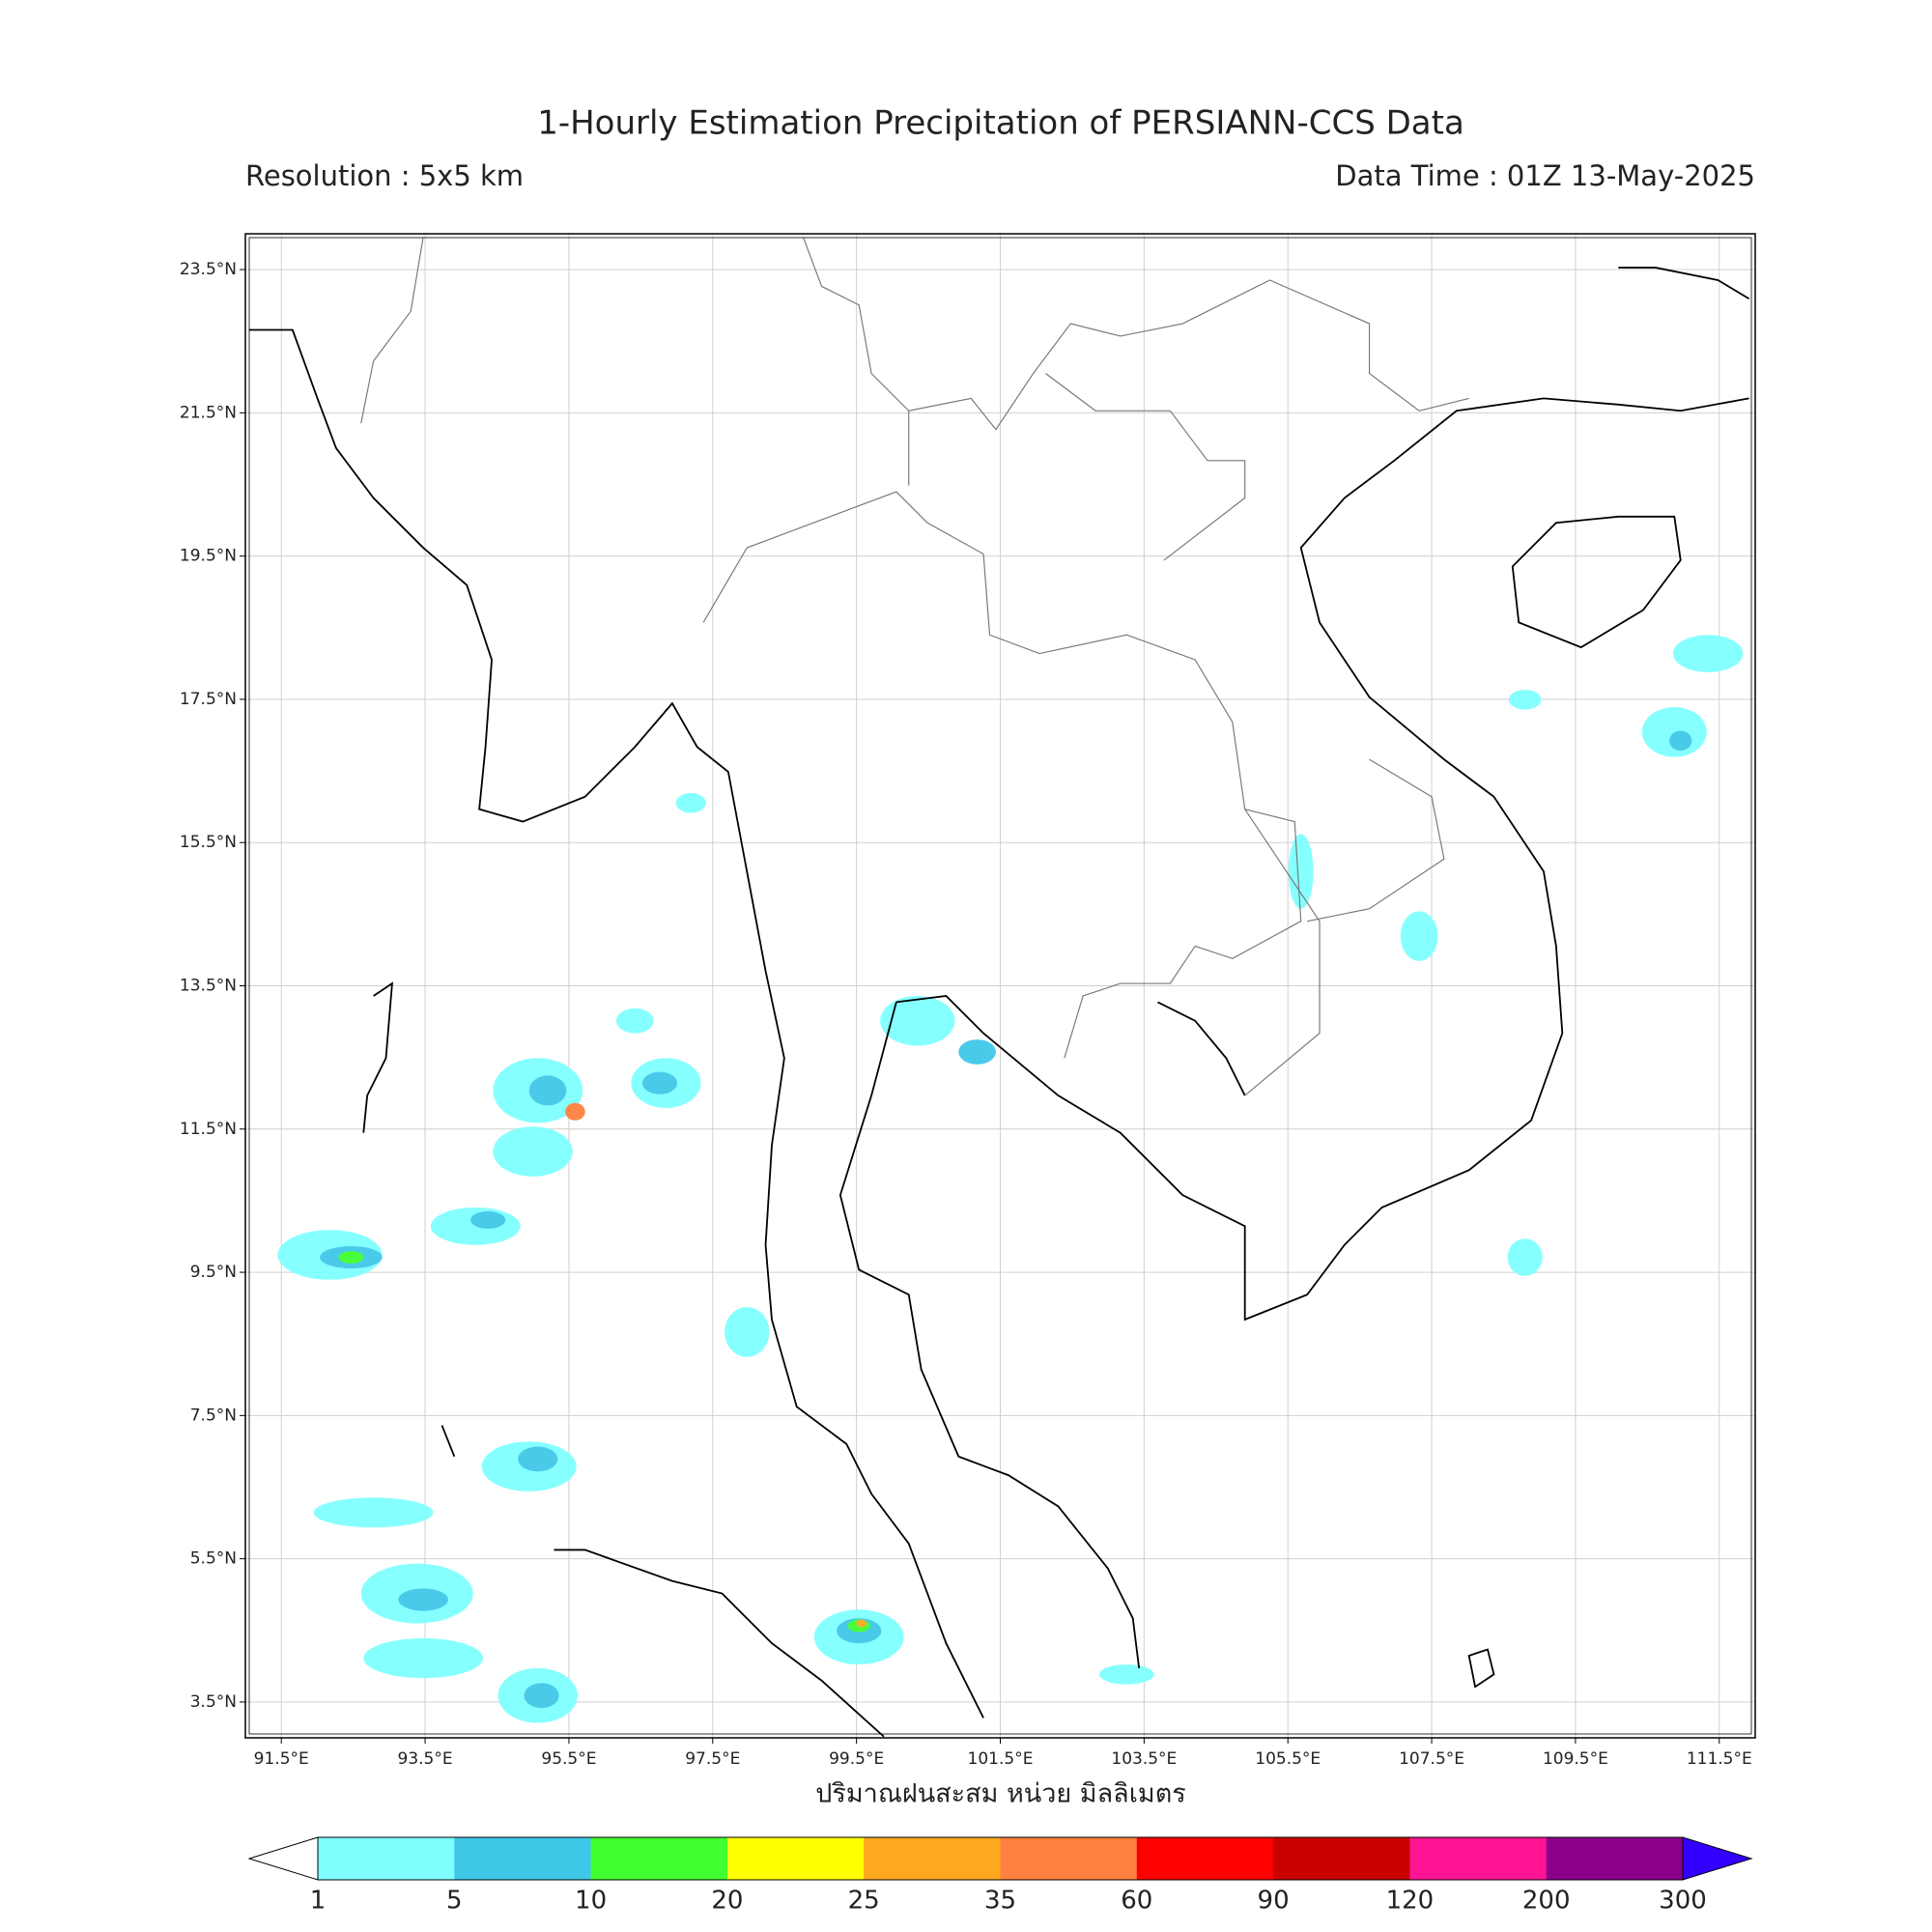 This screenshot has width=1932, height=1932. I want to click on x-tick-label: 103.5°E, so click(1144, 1759).